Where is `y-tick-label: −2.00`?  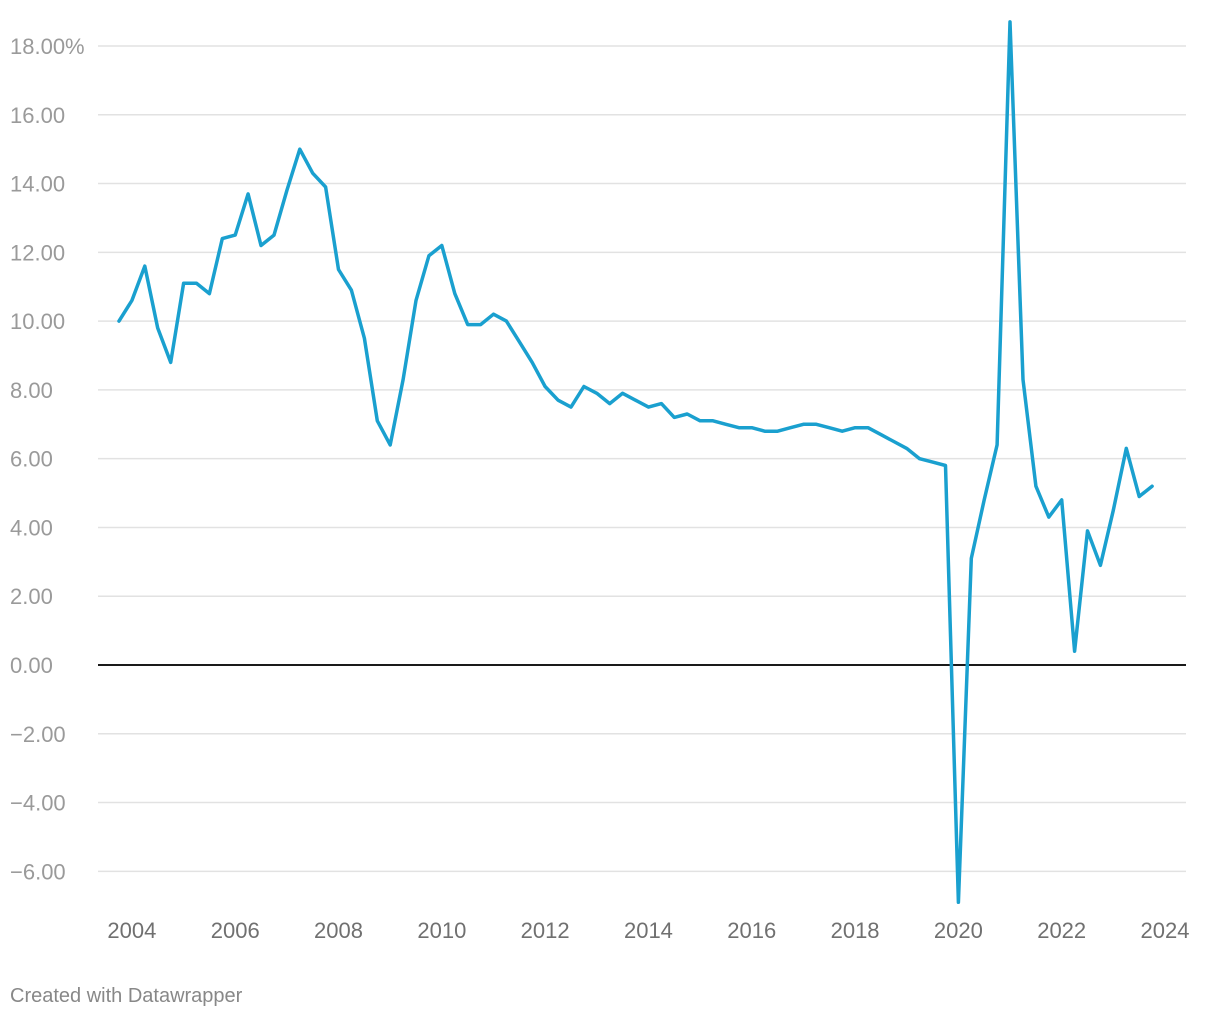
y-tick-label: −2.00 is located at coordinates (38, 734).